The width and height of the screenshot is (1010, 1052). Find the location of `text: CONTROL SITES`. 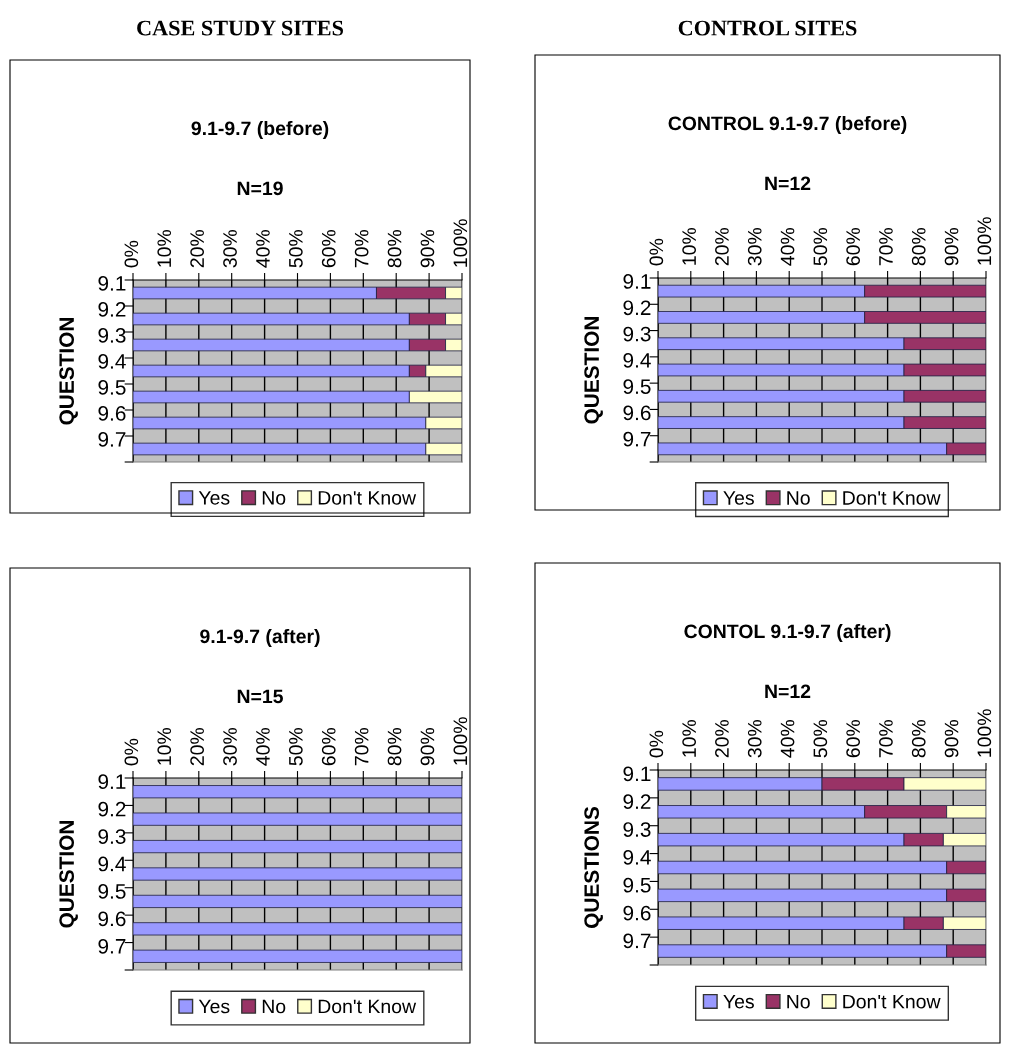

text: CONTROL SITES is located at coordinates (767, 28).